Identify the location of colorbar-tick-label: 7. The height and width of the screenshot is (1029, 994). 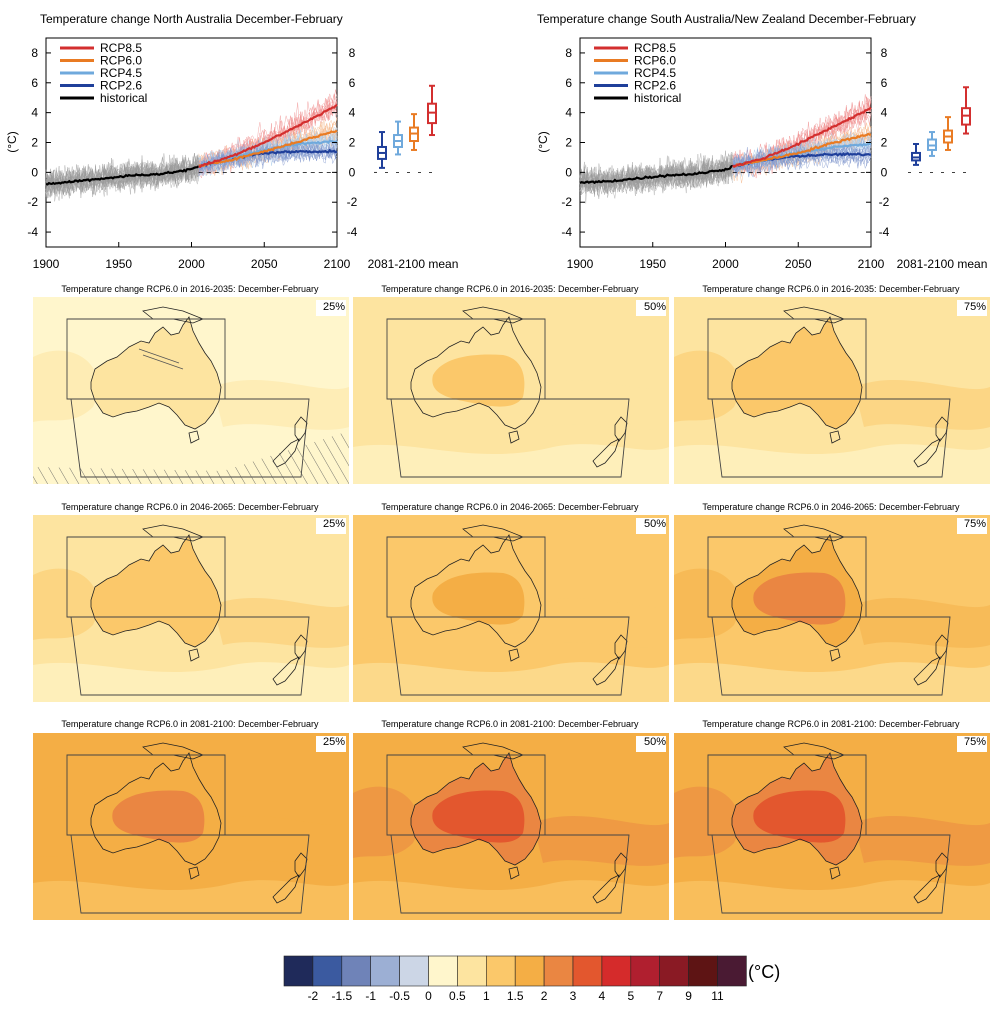
(659, 996).